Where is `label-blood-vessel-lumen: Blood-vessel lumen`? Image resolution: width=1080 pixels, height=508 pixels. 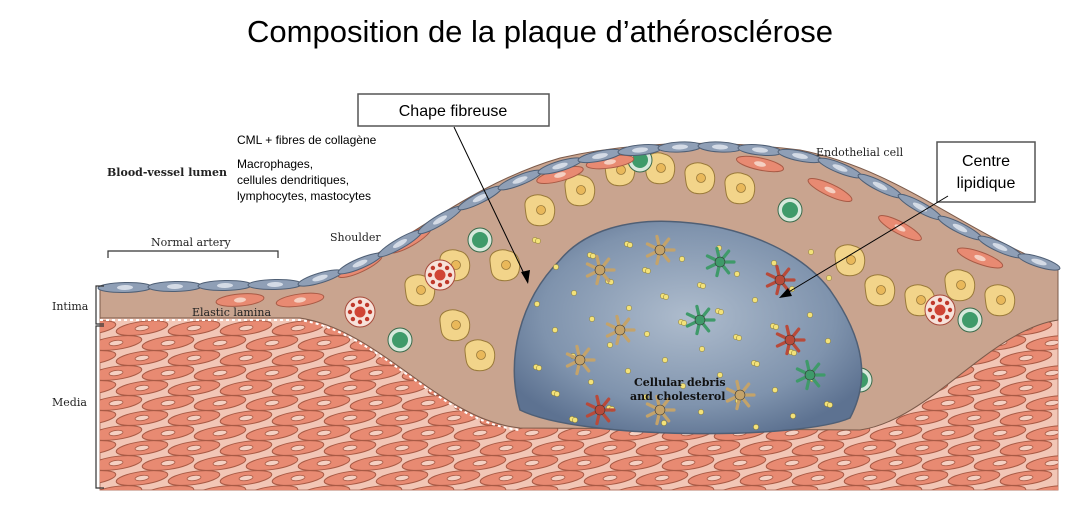
label-blood-vessel-lumen: Blood-vessel lumen is located at coordinates (167, 172).